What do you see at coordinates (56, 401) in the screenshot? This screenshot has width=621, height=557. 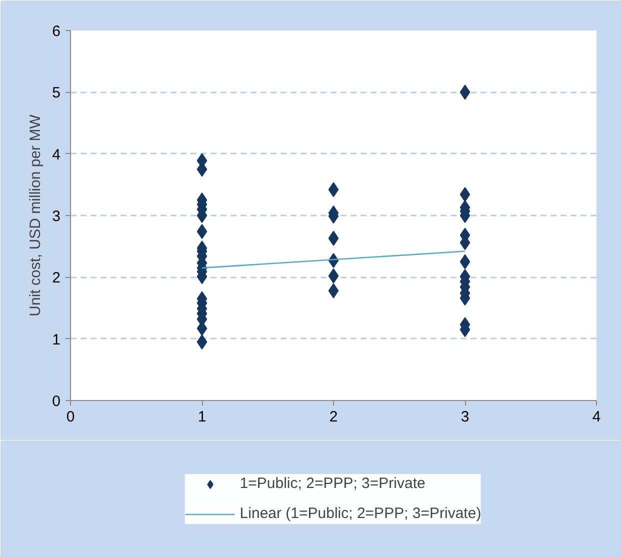 I see `y-tick-label: 0` at bounding box center [56, 401].